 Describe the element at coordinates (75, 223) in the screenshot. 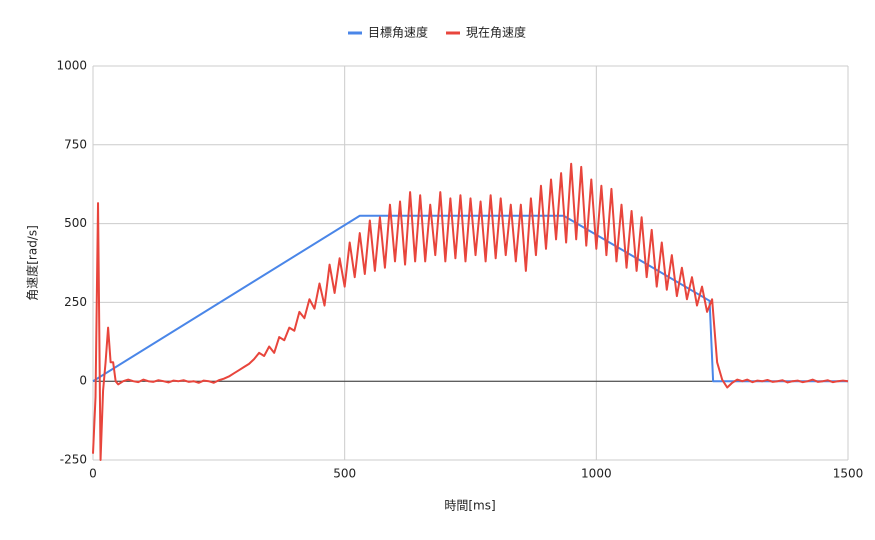

I see `y-tick-label: 500` at that location.